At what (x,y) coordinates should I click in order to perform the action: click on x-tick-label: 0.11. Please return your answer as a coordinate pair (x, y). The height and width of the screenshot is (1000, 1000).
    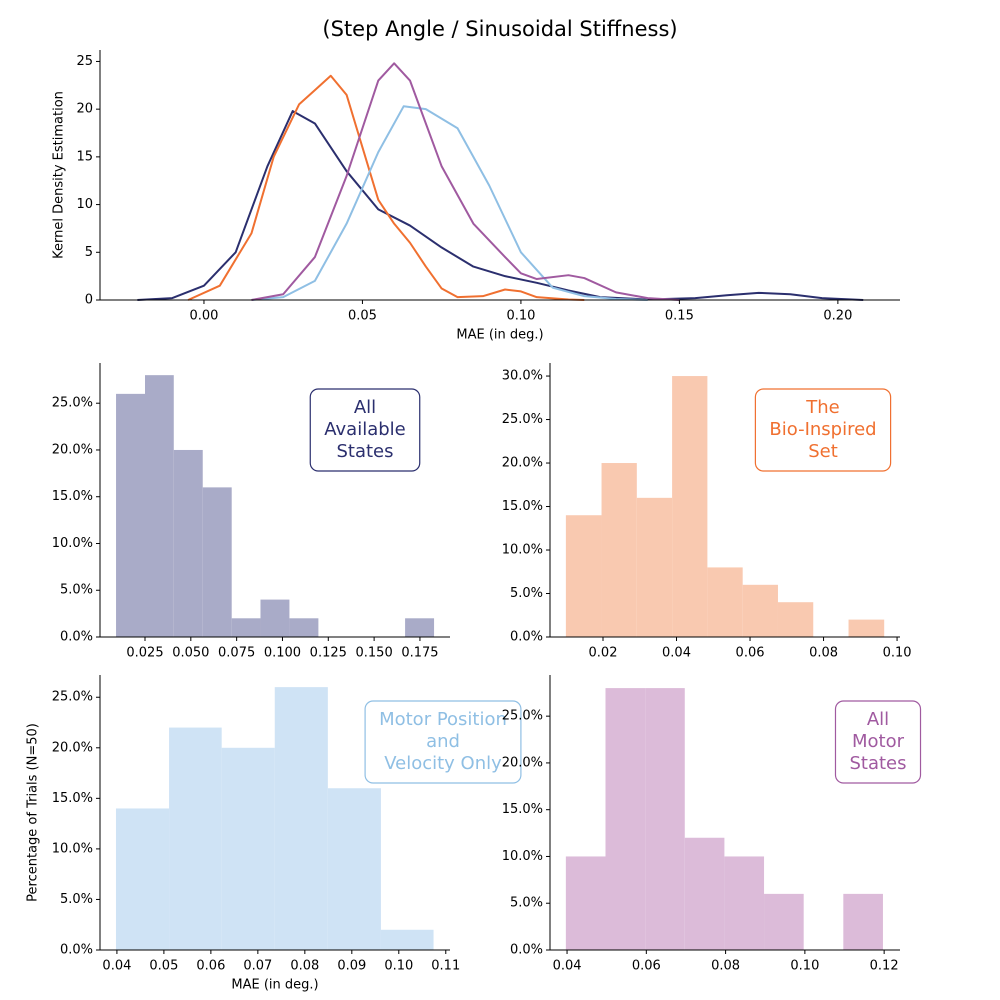
    Looking at the image, I should click on (445, 966).